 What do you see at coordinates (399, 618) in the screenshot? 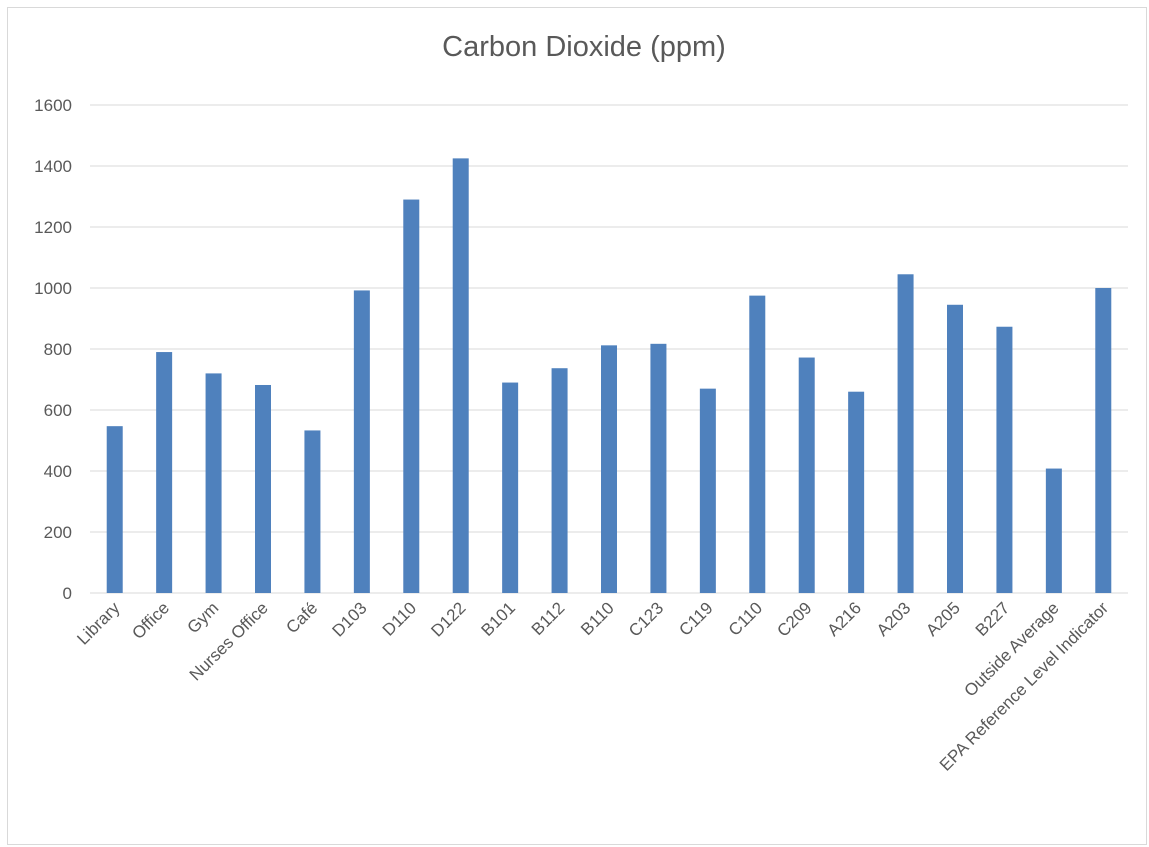
I see `x-tick-label: D110` at bounding box center [399, 618].